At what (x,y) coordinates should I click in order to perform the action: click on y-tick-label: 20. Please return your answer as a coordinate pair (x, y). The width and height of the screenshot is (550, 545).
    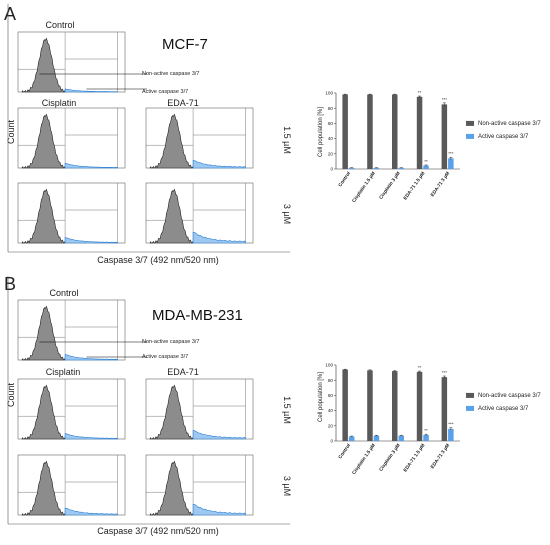
    Looking at the image, I should click on (331, 425).